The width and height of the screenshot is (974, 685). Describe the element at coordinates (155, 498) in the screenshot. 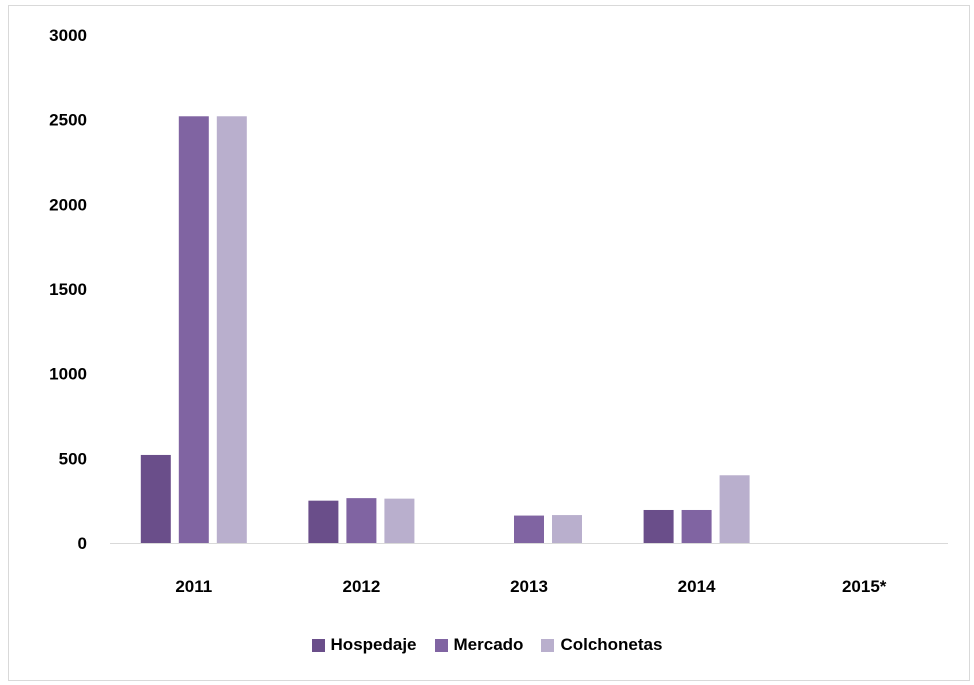

I see `bar-hospedaje-2011` at that location.